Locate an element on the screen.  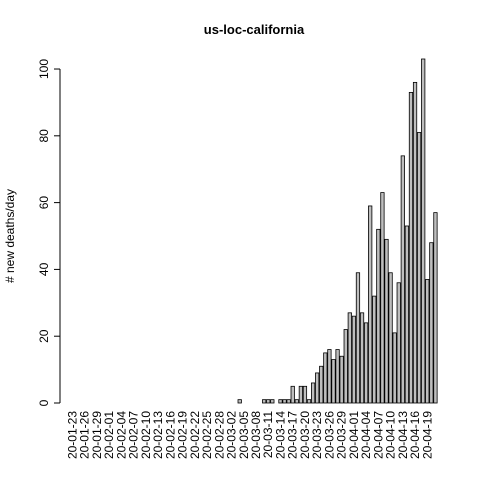
x-tick-label: 20-02-01 is located at coordinates (109, 435).